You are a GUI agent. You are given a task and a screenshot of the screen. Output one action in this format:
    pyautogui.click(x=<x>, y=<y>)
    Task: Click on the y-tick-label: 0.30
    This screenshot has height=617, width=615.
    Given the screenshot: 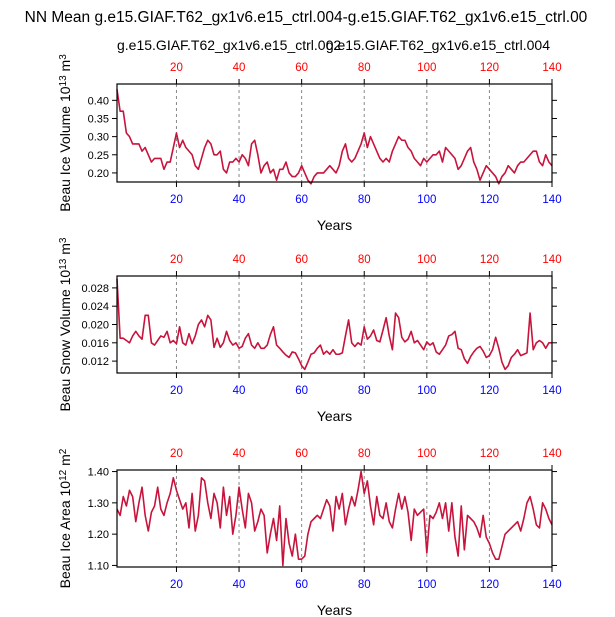 What is the action you would take?
    pyautogui.click(x=98, y=138)
    